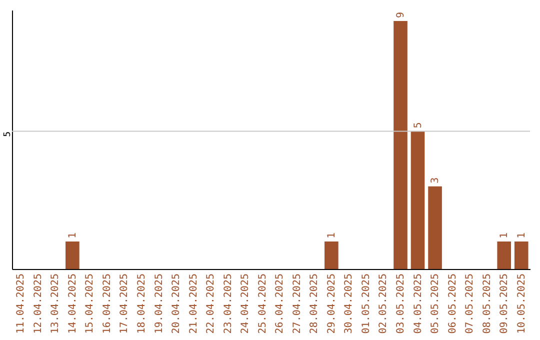 This screenshot has height=340, width=540. What do you see at coordinates (124, 304) in the screenshot?
I see `x-tick-label: 17.04.2025` at bounding box center [124, 304].